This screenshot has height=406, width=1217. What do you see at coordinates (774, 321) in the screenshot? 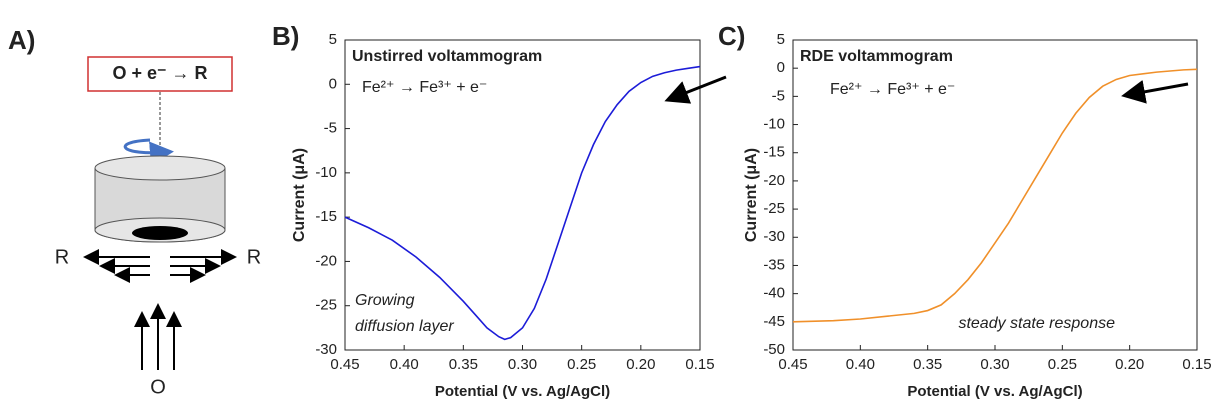
I see `y-tick-label: -45` at bounding box center [774, 321].